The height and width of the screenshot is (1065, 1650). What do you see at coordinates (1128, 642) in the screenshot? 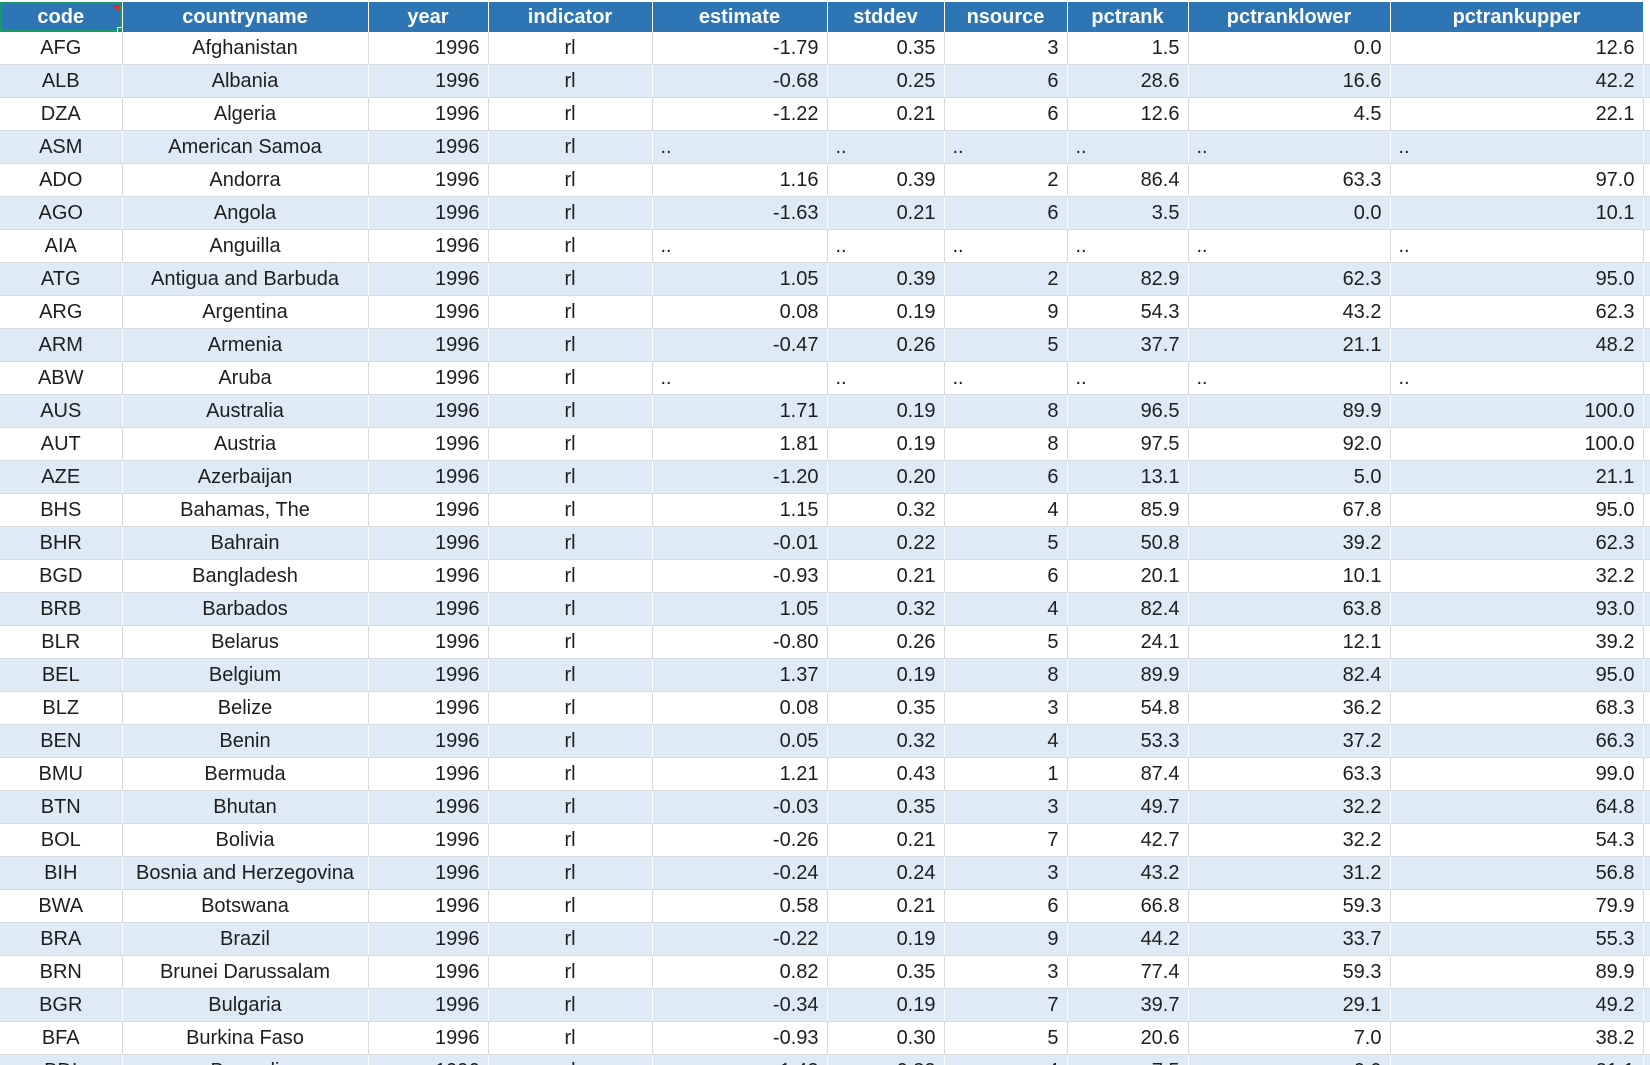
I see `cell: 24.1` at bounding box center [1128, 642].